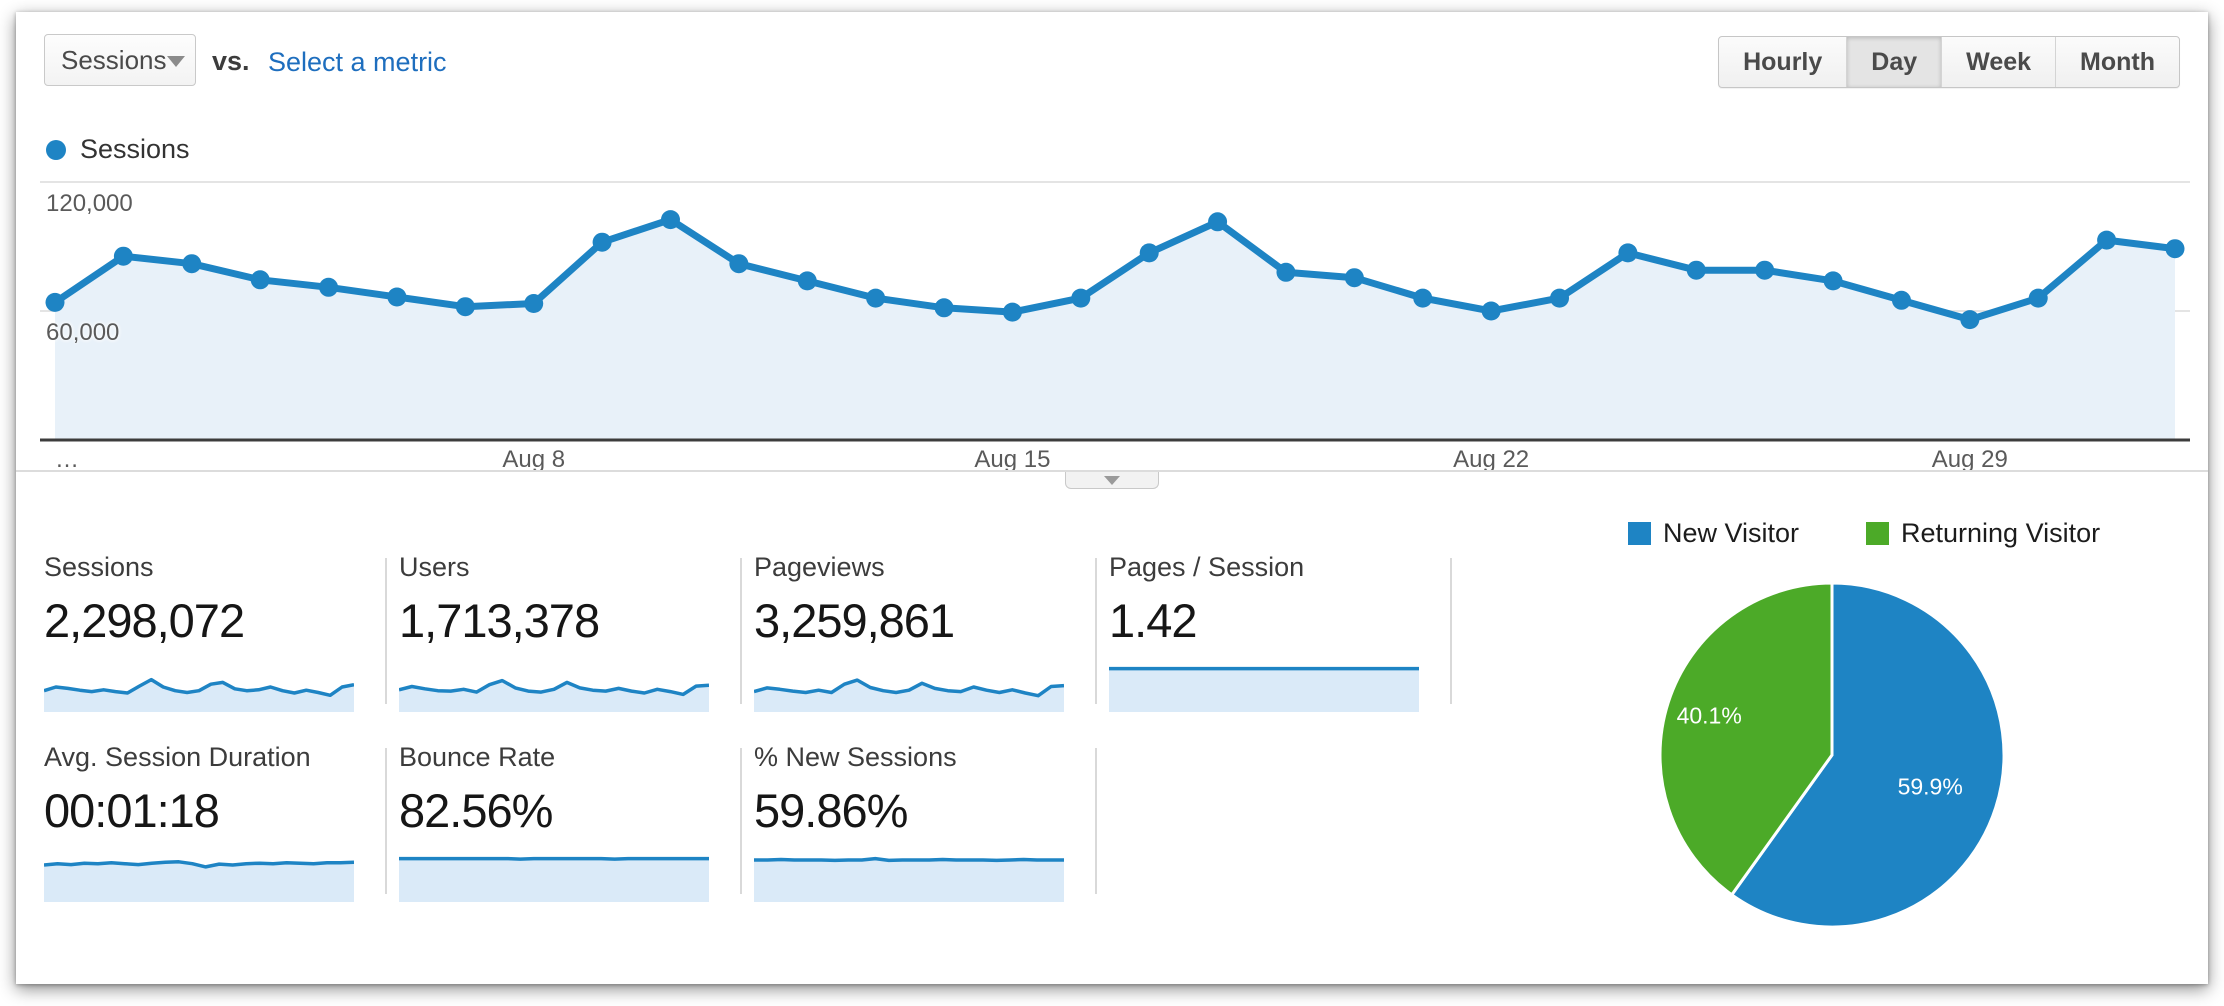  What do you see at coordinates (199, 881) in the screenshot?
I see `avg-session-duration-sparkline` at bounding box center [199, 881].